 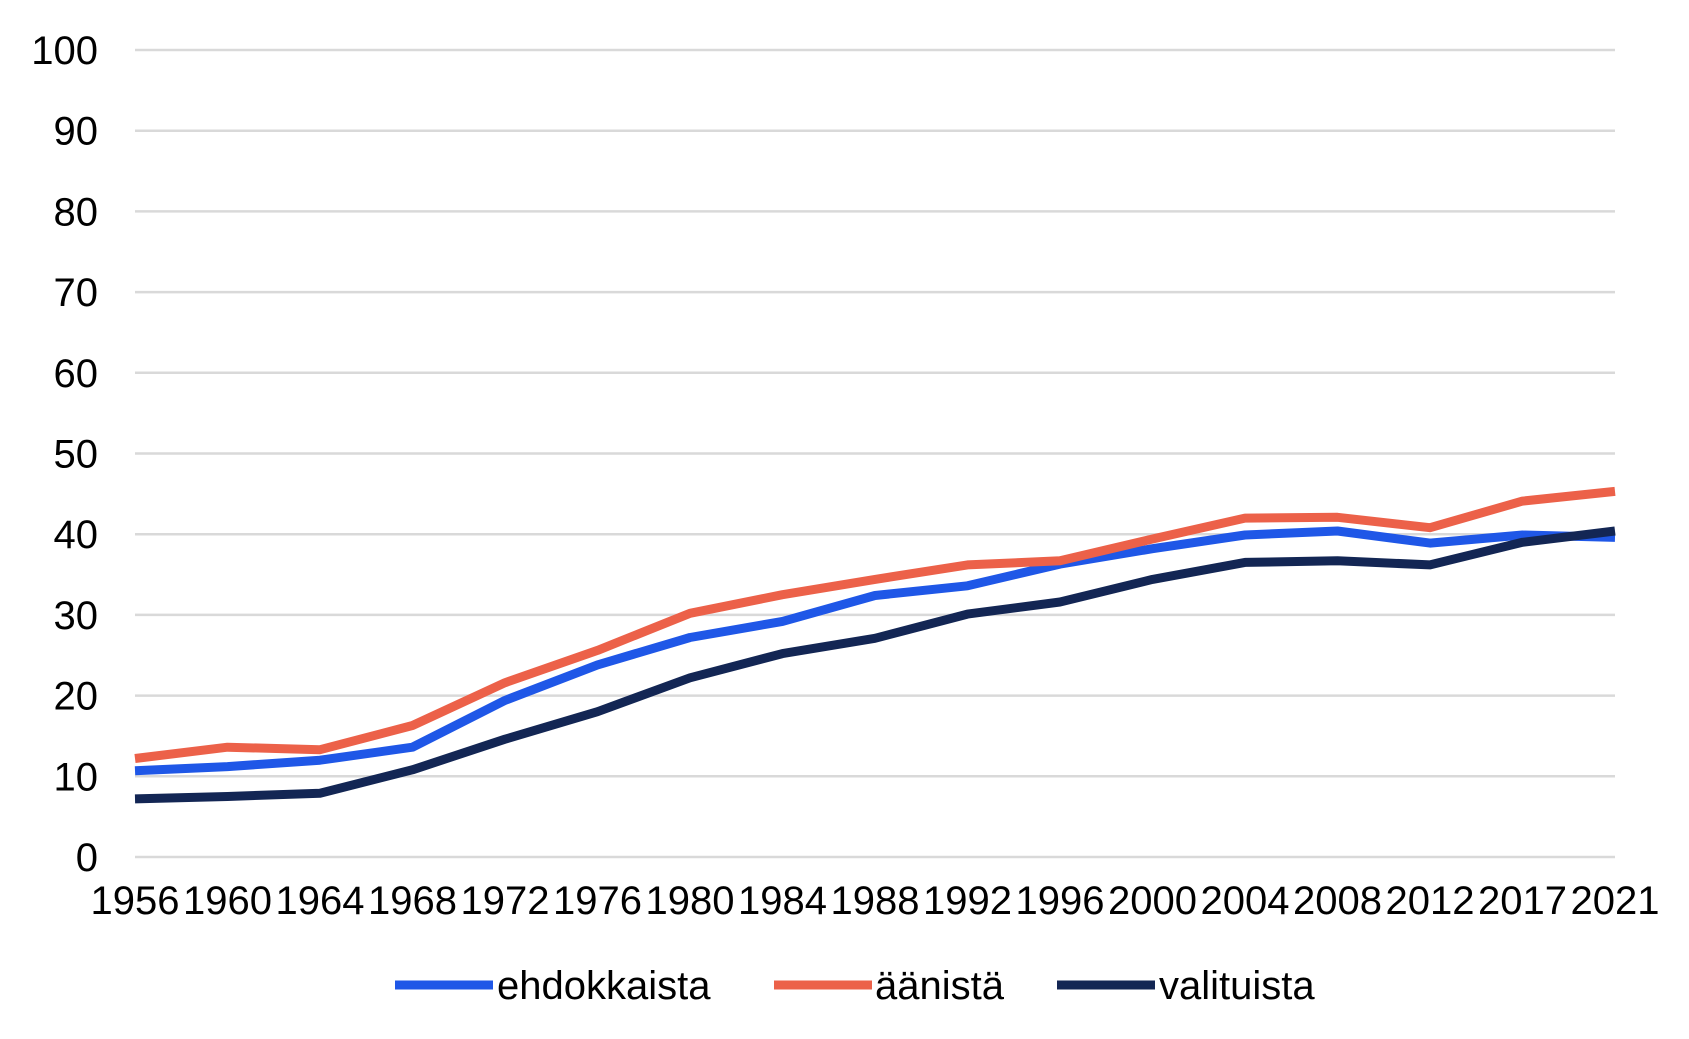 I want to click on x-tick-label: 2004, so click(x=1245, y=901).